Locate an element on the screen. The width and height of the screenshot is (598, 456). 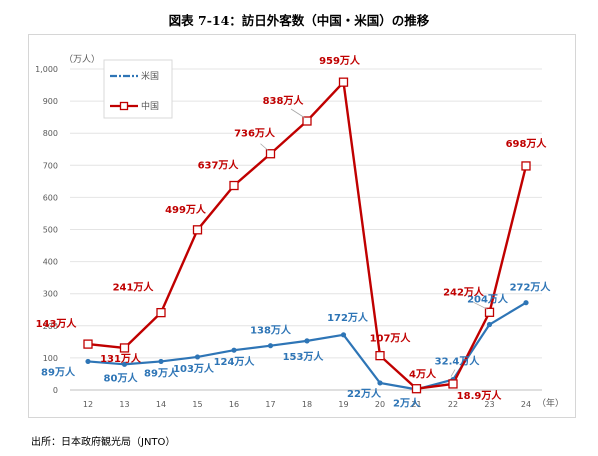
legend-swatch-china-marker is located at coordinates (124, 106).